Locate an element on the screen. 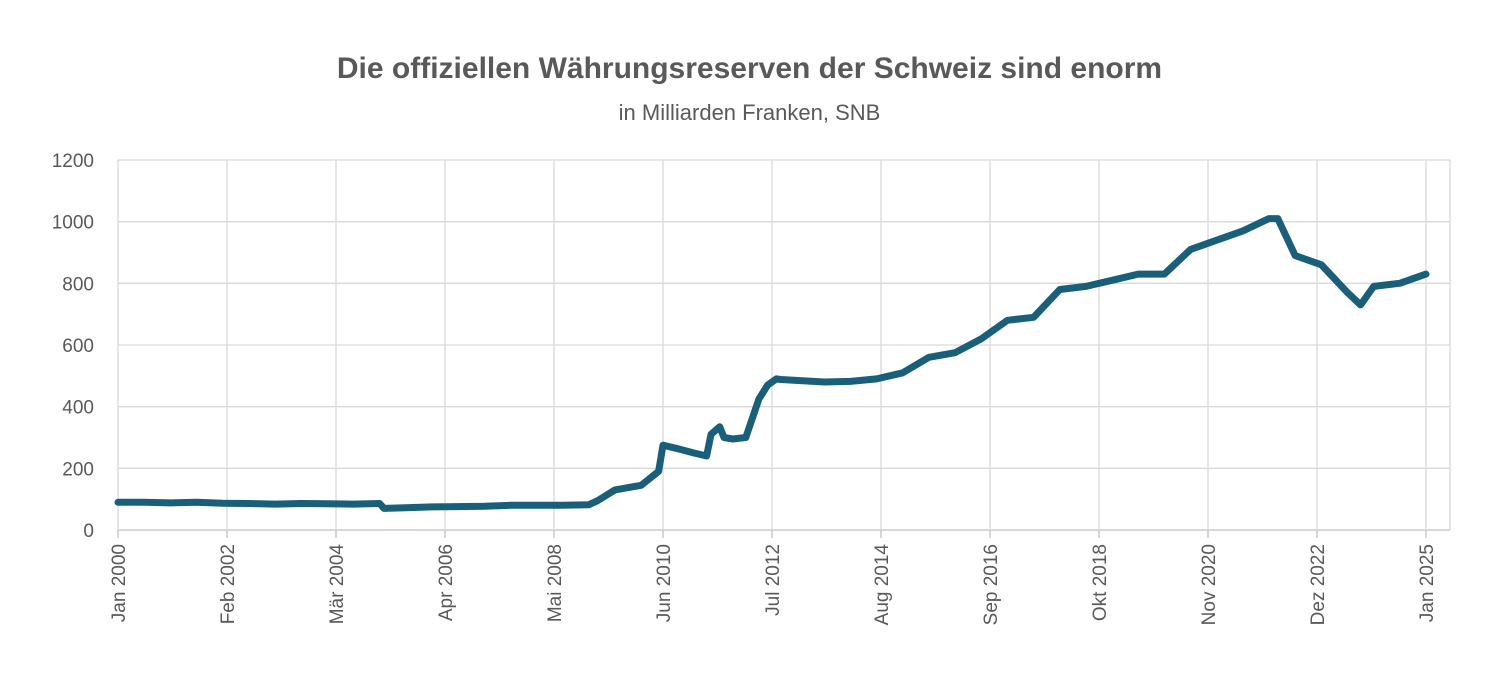 The image size is (1499, 674). x-tick-label: Feb 2002 is located at coordinates (228, 584).